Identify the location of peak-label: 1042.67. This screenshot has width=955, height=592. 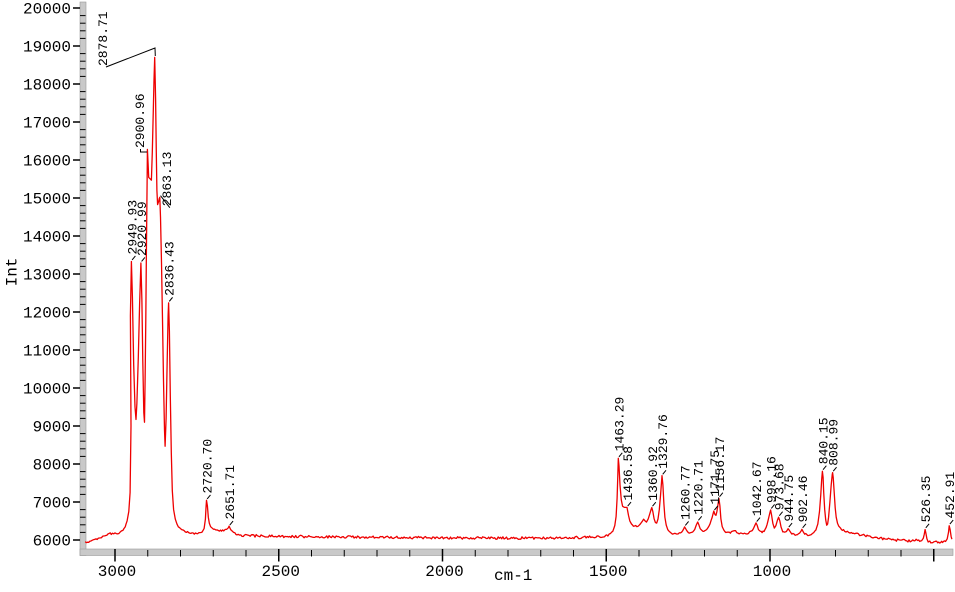
(757, 488).